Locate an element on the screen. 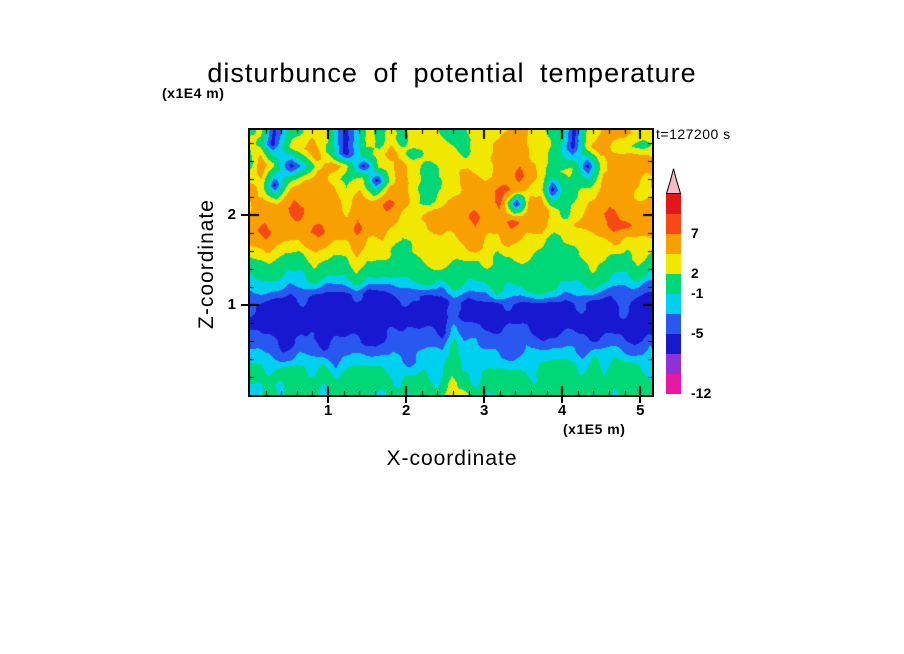 This screenshot has width=904, height=654. colorbar-label: -12 is located at coordinates (701, 393).